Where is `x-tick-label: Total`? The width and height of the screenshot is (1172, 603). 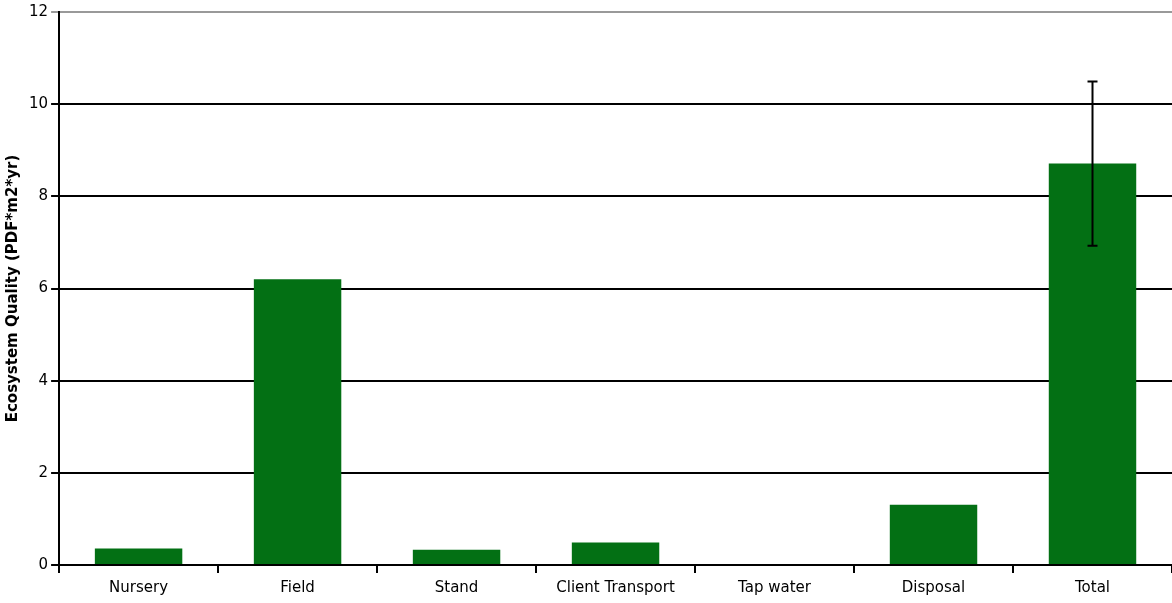 x-tick-label: Total is located at coordinates (1092, 586).